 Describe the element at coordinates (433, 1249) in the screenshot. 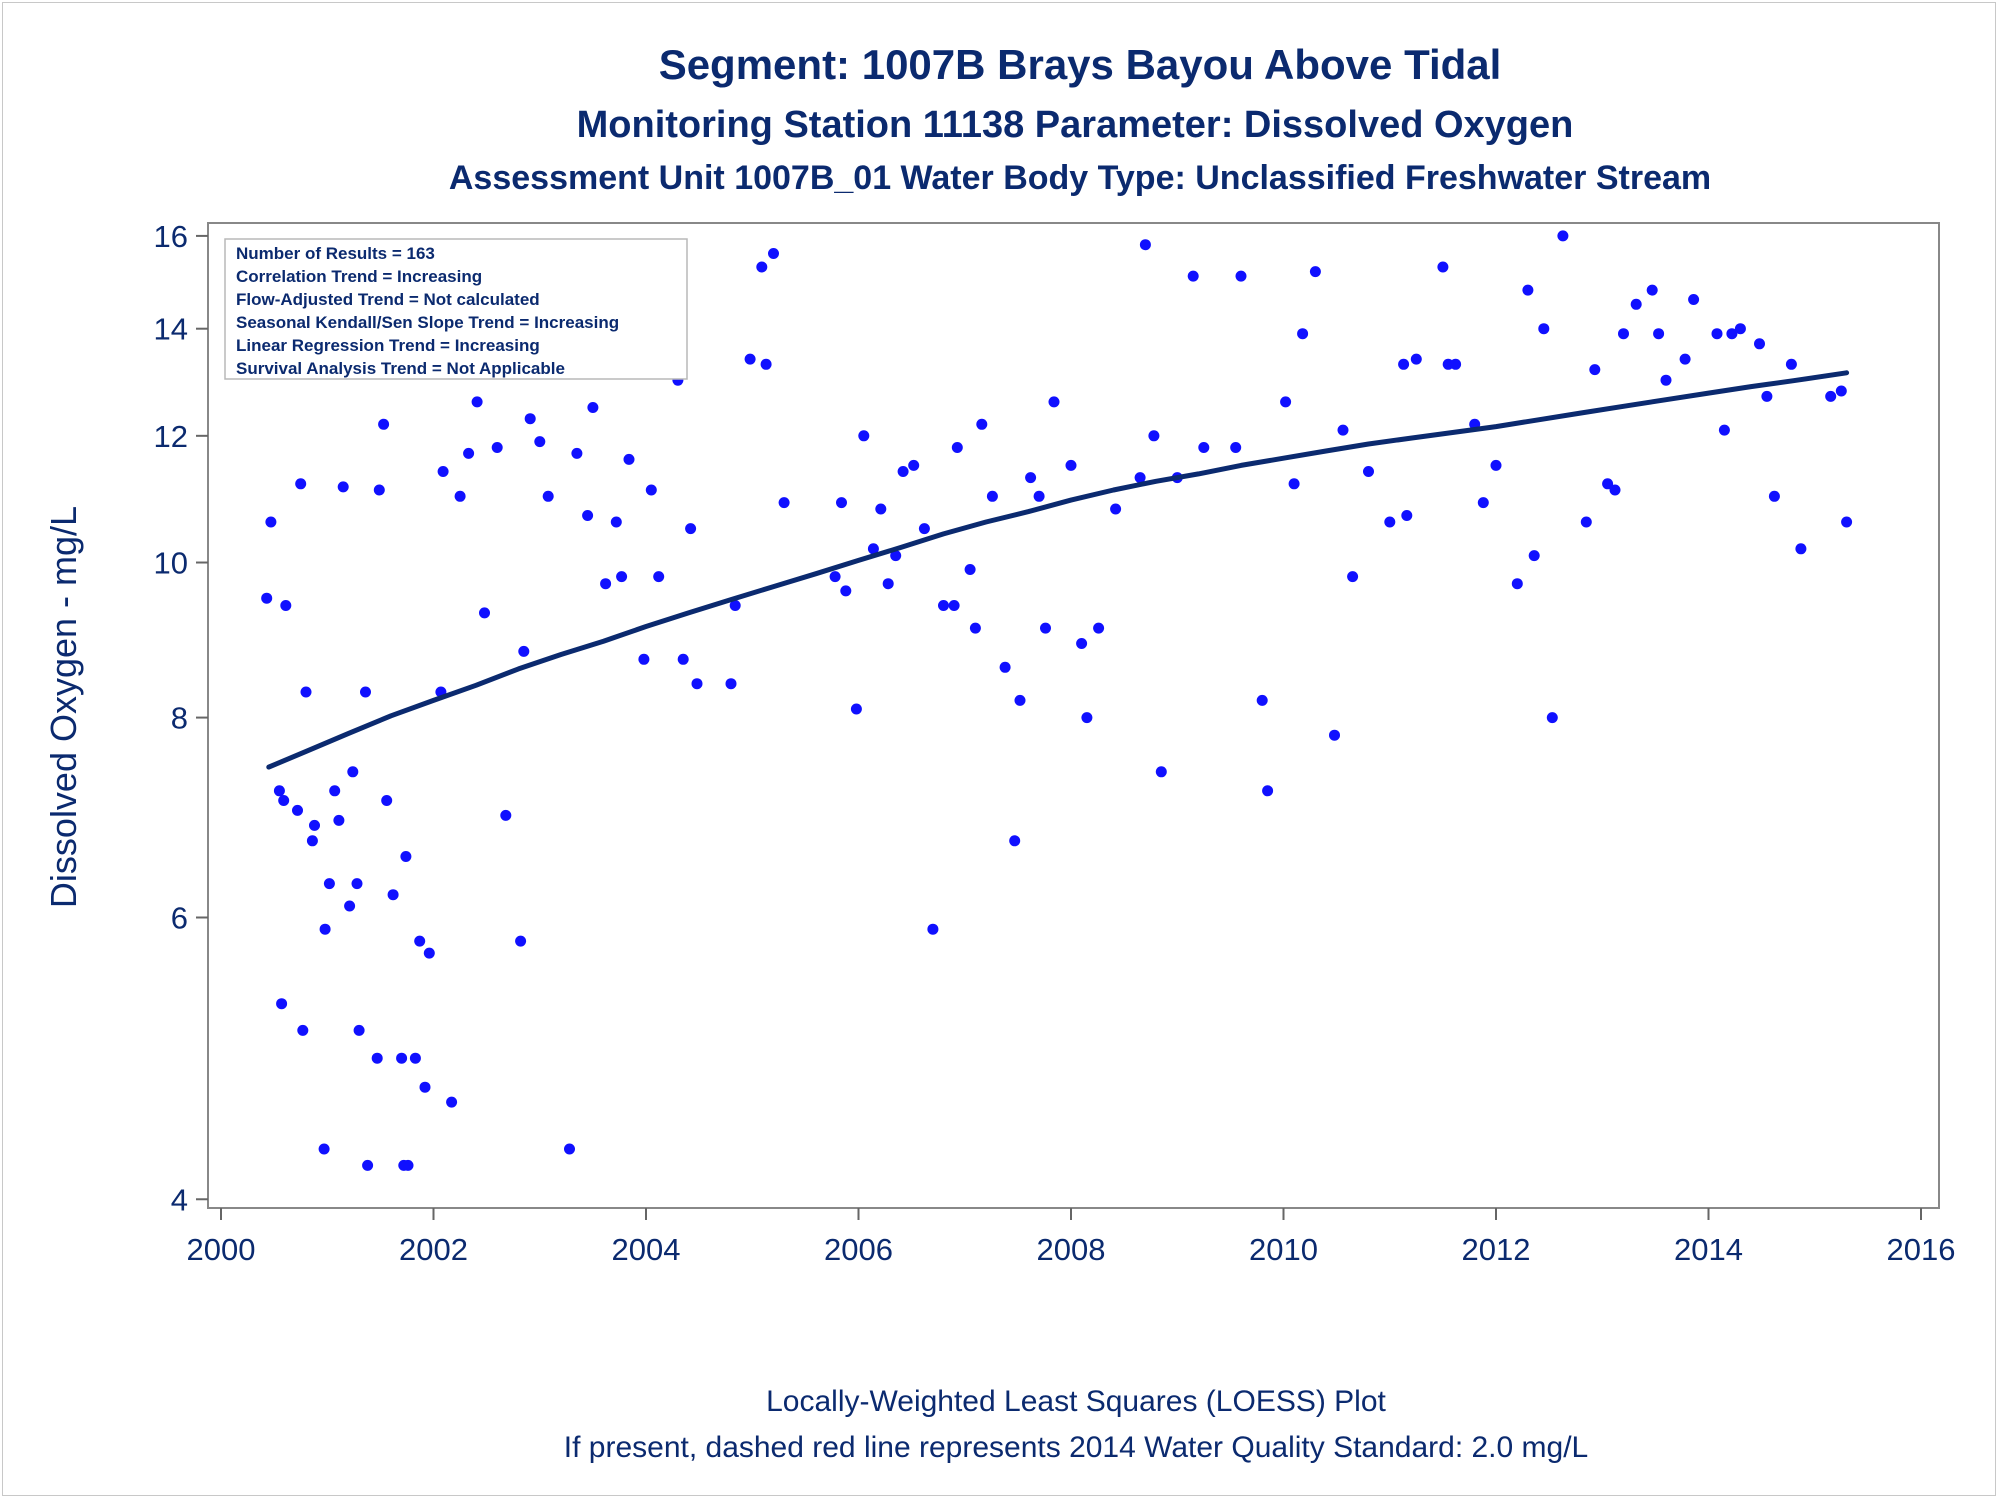

I see `x-tick-label: 2002` at that location.